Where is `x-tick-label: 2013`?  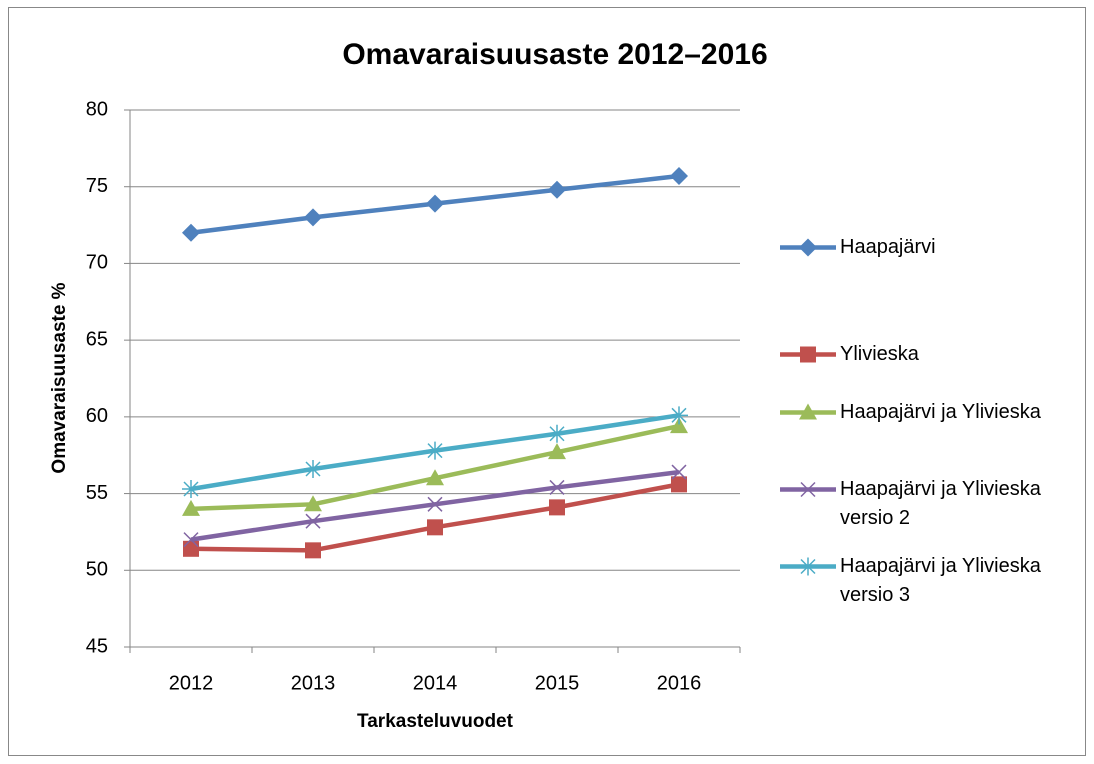
x-tick-label: 2013 is located at coordinates (313, 683).